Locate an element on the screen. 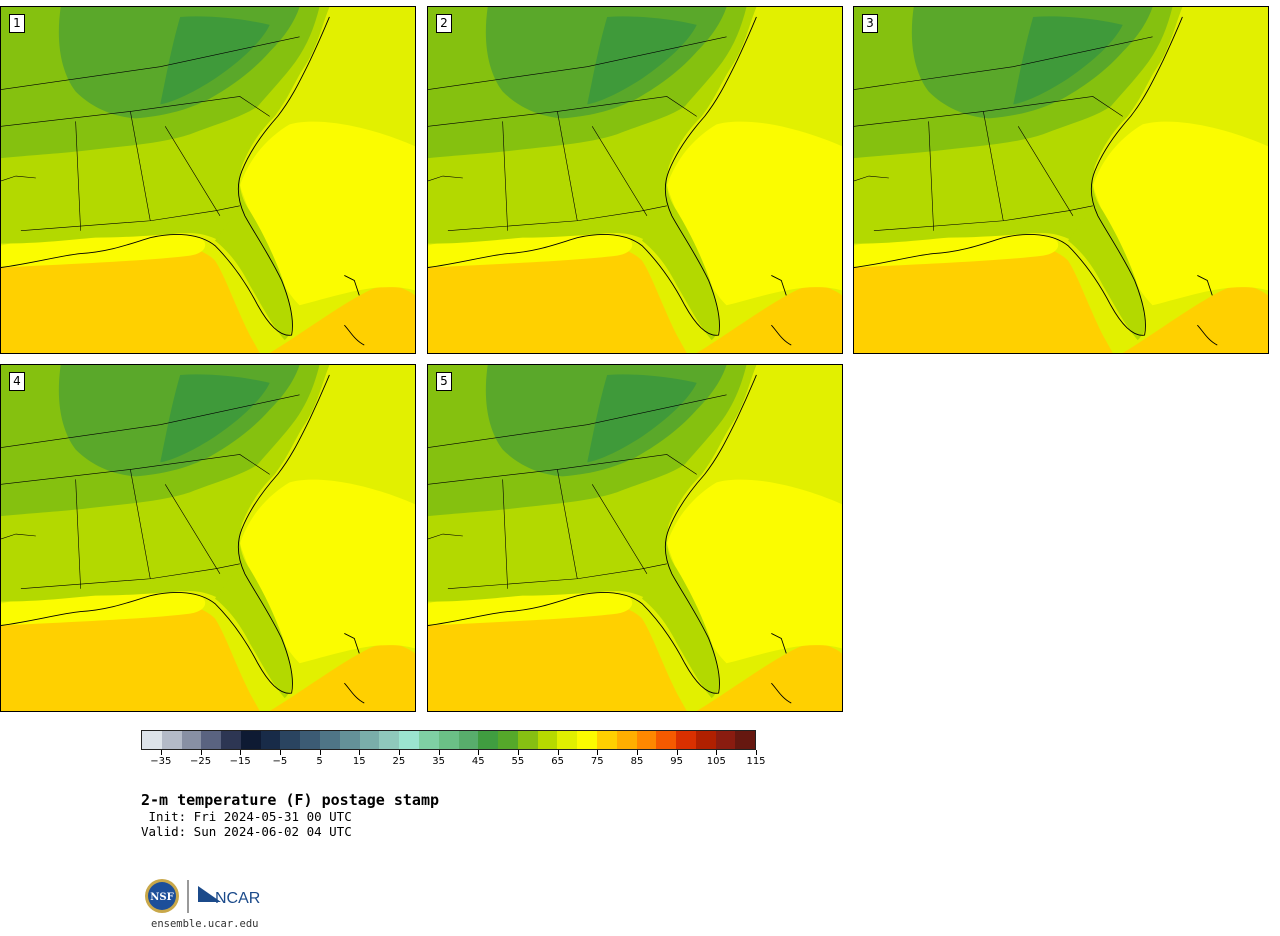 This screenshot has width=1280, height=936. ensemble-member-1-panel: 1 is located at coordinates (208, 180).